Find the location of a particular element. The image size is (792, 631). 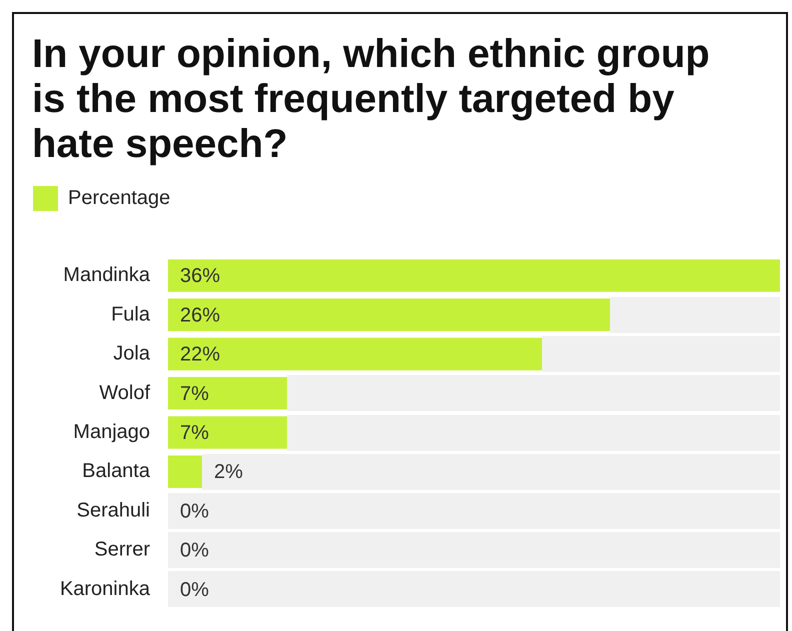

y-tick-label: Manjago is located at coordinates (111, 432).